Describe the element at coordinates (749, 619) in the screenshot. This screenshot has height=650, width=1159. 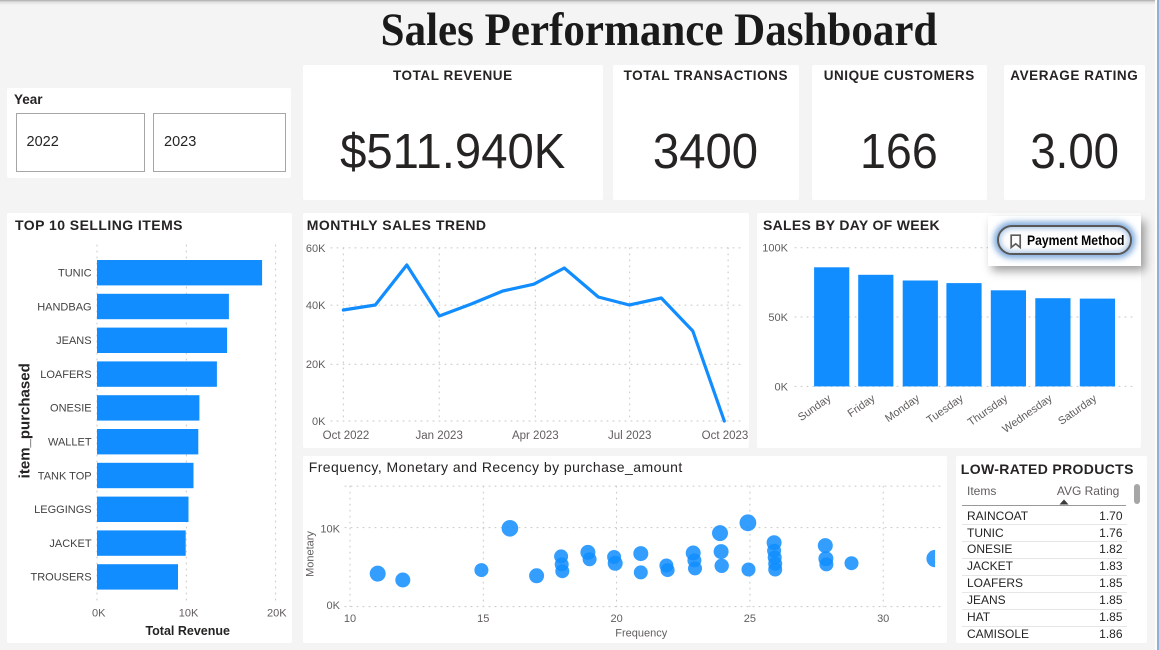
I see `svg-text: 25` at that location.